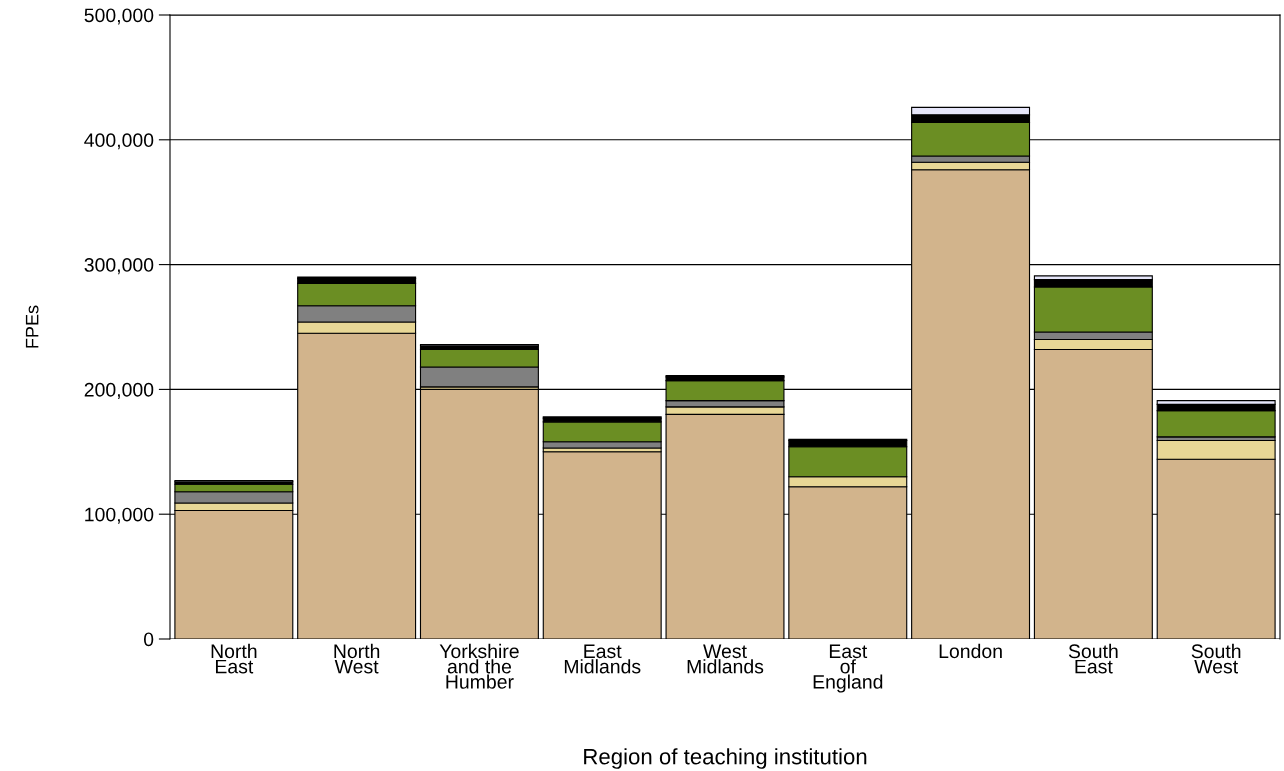  Describe the element at coordinates (234, 658) in the screenshot. I see `x-tick-label: North East` at that location.